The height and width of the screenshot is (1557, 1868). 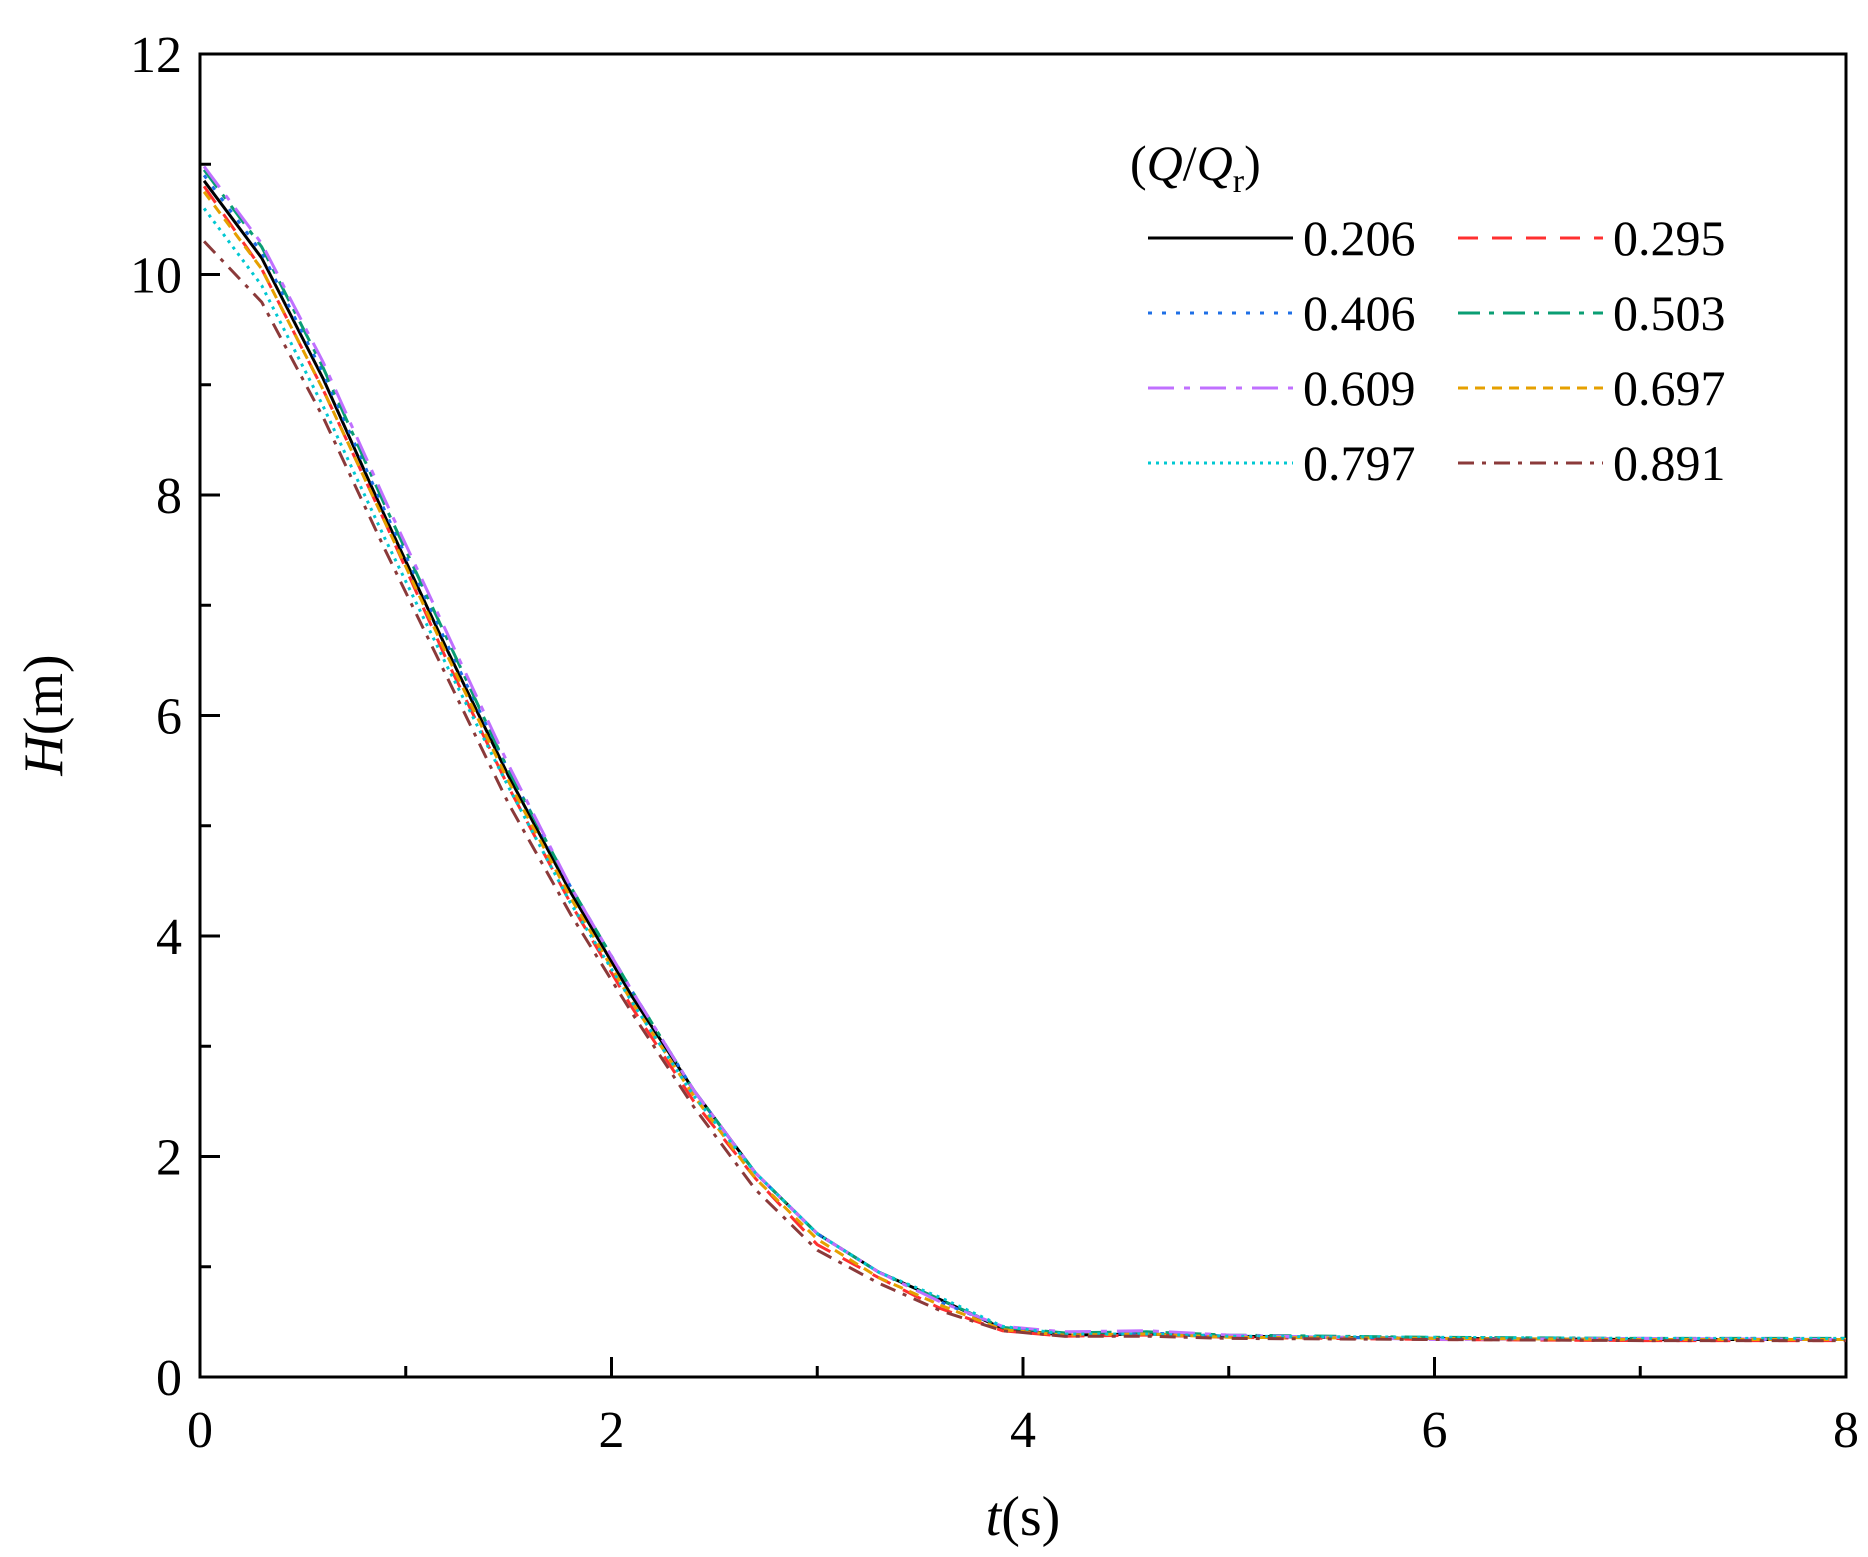 What do you see at coordinates (200, 1430) in the screenshot?
I see `x-tick-label: 0` at bounding box center [200, 1430].